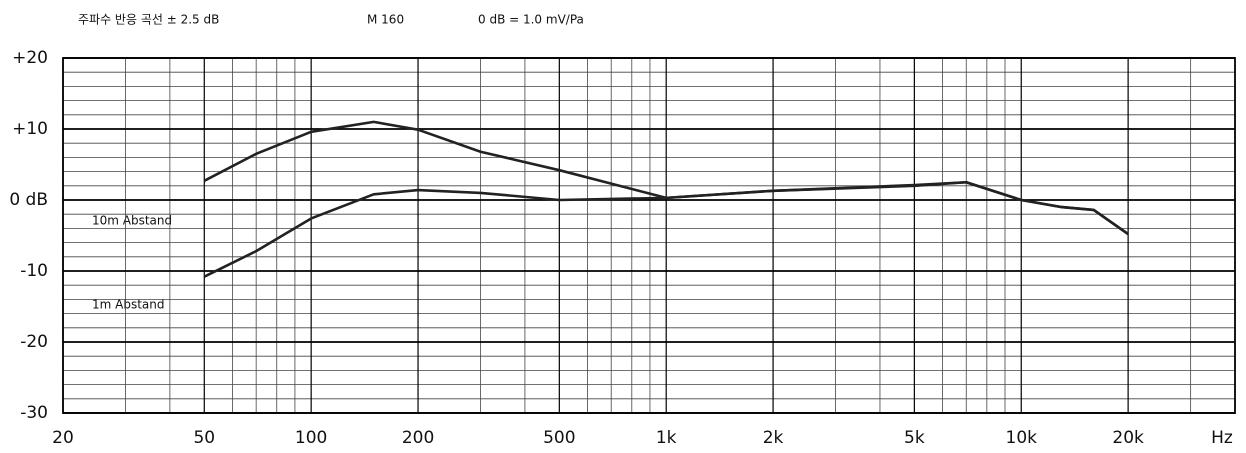 The image size is (1246, 453). What do you see at coordinates (128, 305) in the screenshot?
I see `curve-label: 1m Abstand` at bounding box center [128, 305].